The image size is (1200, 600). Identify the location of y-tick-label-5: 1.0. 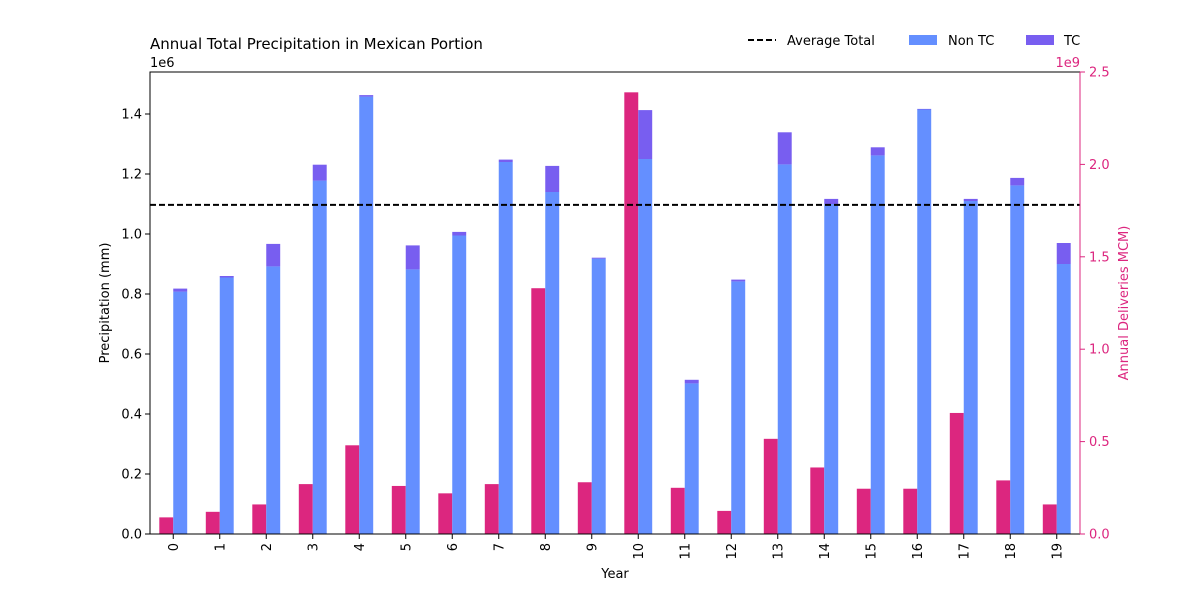
(131, 235).